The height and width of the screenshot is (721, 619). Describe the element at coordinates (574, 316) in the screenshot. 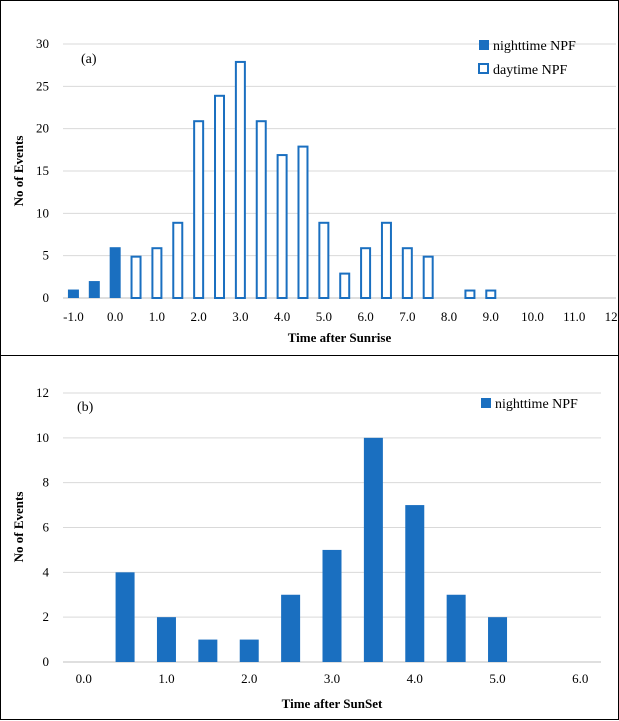

I see `x-tick-label: 11.0` at that location.